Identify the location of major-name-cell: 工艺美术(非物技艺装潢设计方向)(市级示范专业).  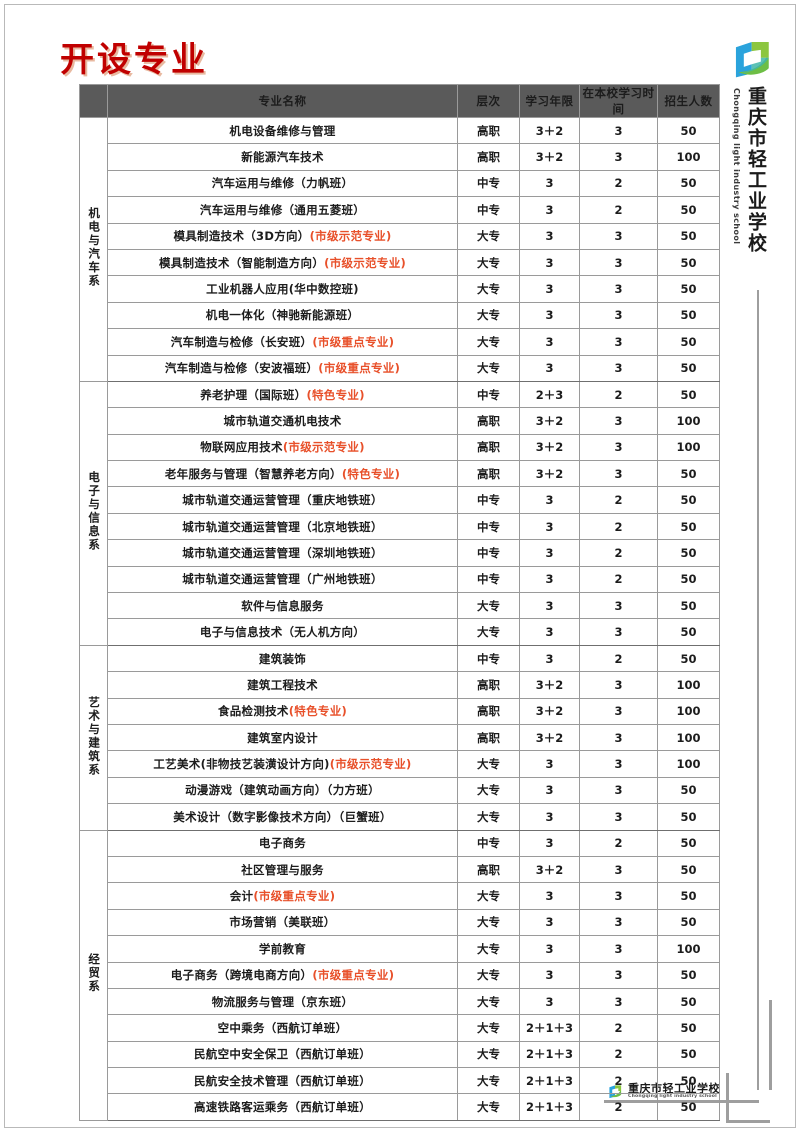
(282, 764).